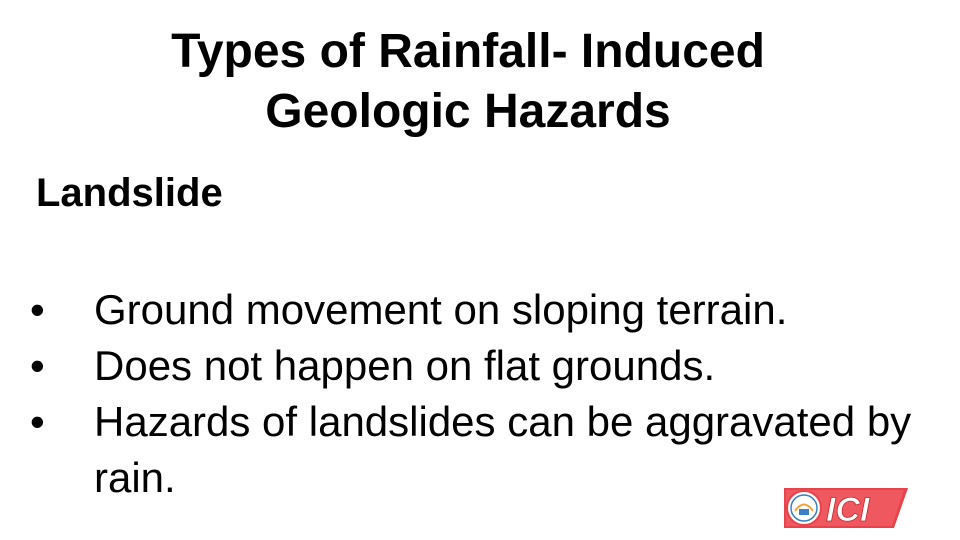 Image resolution: width=960 pixels, height=540 pixels. Describe the element at coordinates (468, 111) in the screenshot. I see `title-line-2: Geologic Hazards` at that location.